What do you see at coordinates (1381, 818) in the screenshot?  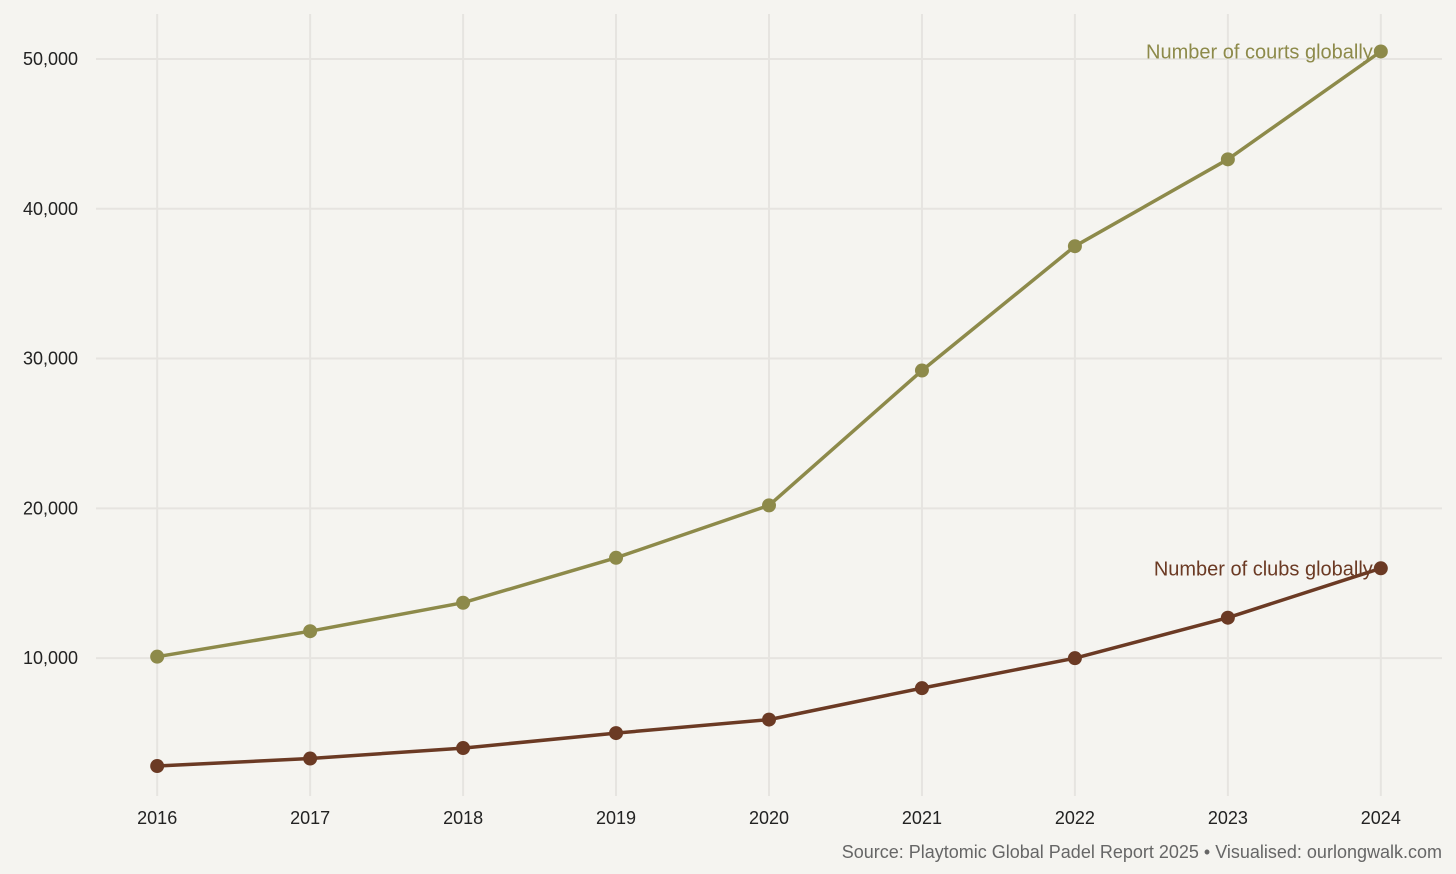 I see `x-tick-label: 2024` at bounding box center [1381, 818].